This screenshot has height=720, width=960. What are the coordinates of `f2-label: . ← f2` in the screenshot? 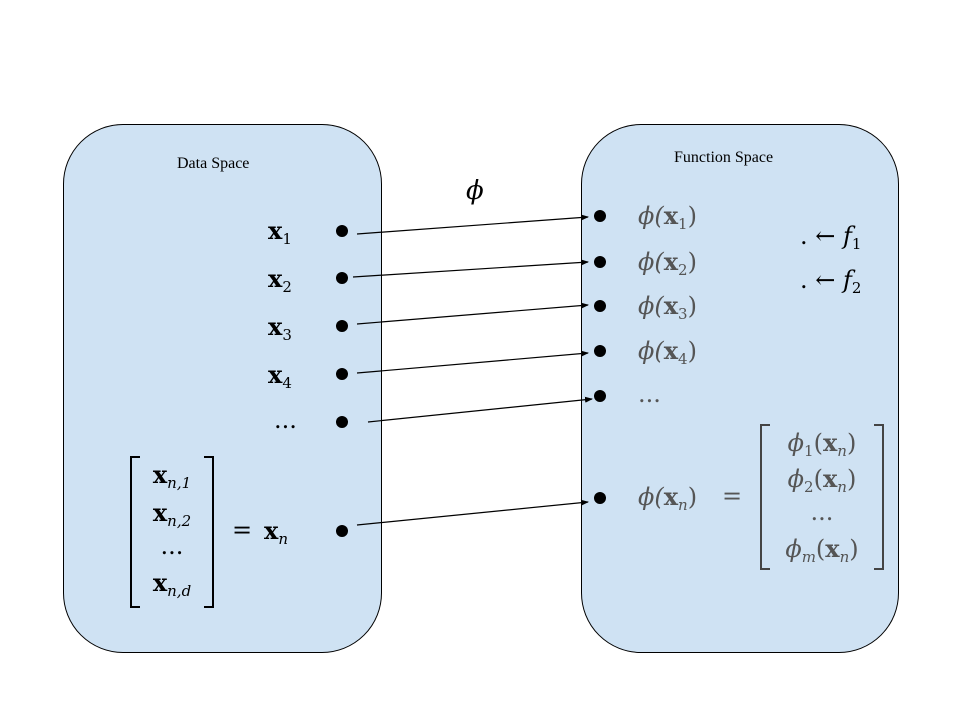 It's located at (831, 281).